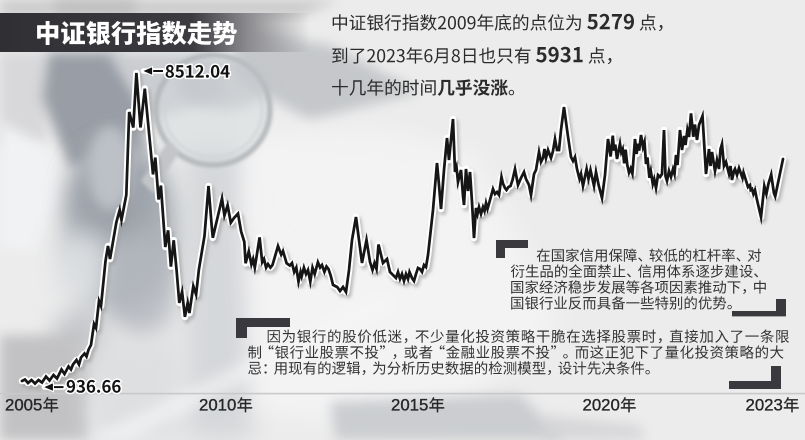 This screenshot has width=805, height=440. Describe the element at coordinates (764, 405) in the screenshot. I see `svg-text: 2023` at that location.